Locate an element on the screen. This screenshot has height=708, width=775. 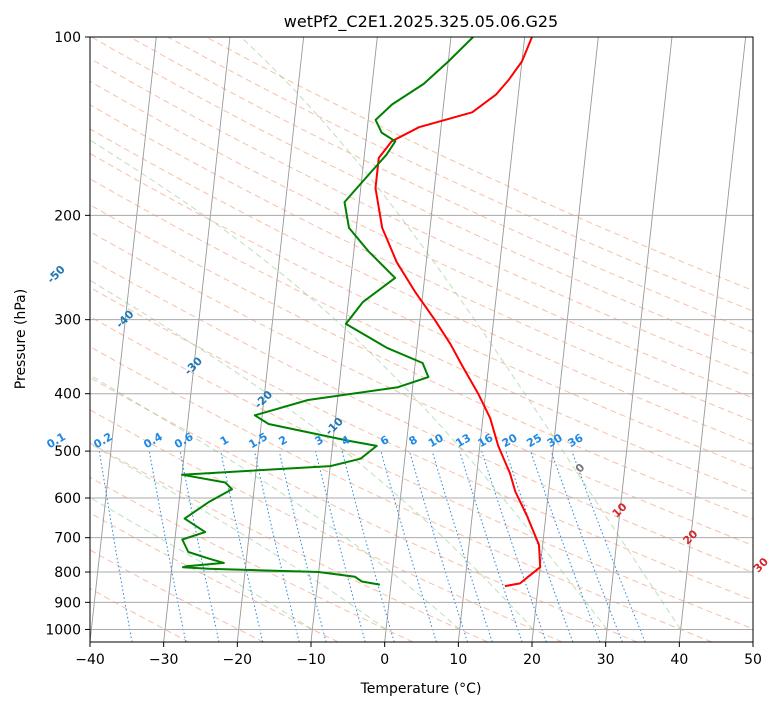
x-tick-label: 0 is located at coordinates (384, 660).